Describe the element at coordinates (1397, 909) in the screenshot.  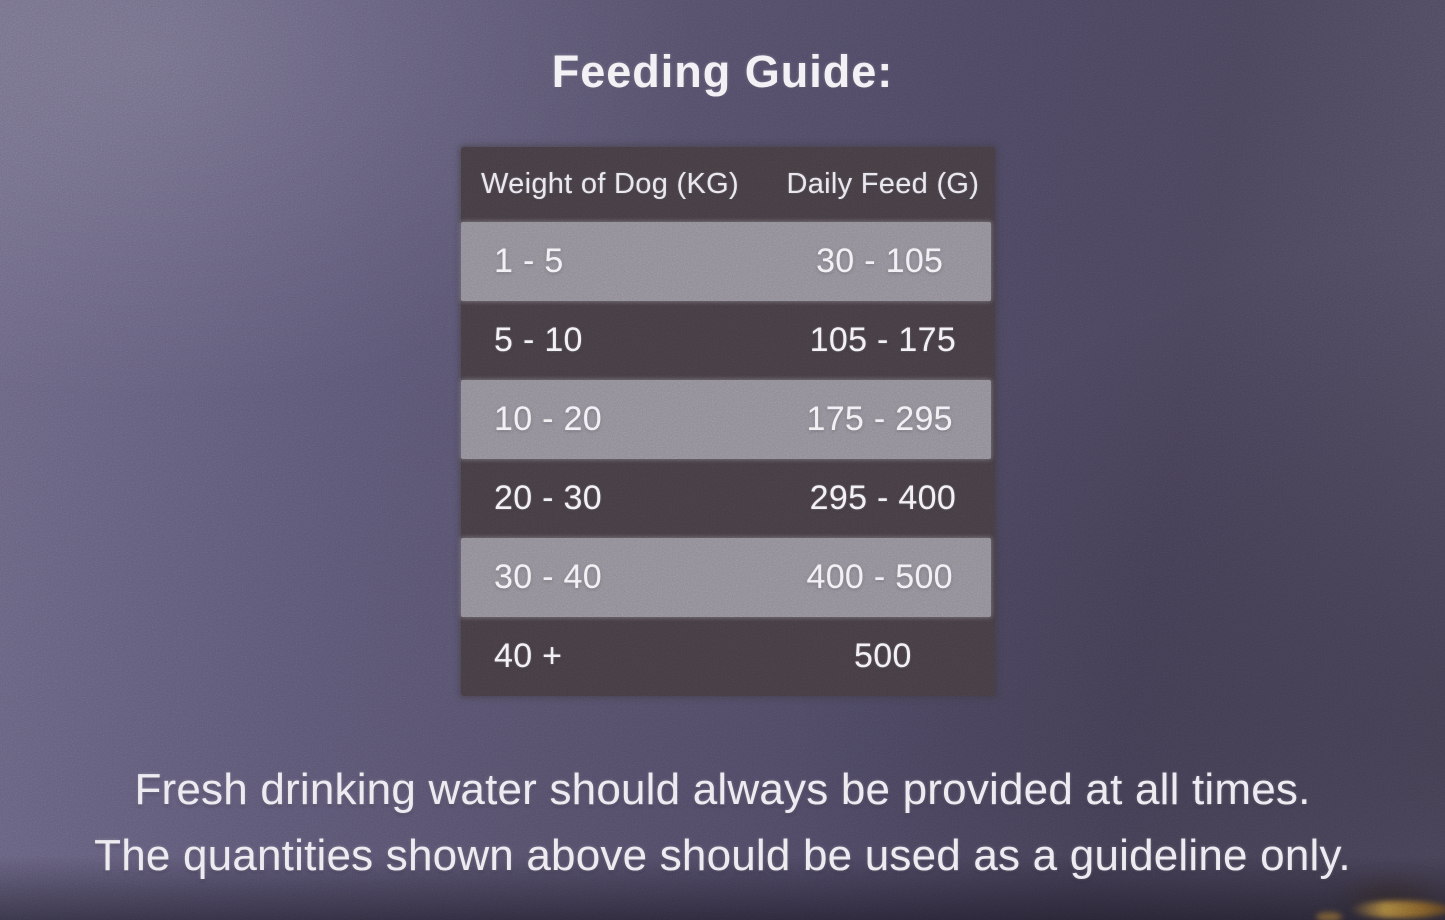
I see `gold-smudge` at that location.